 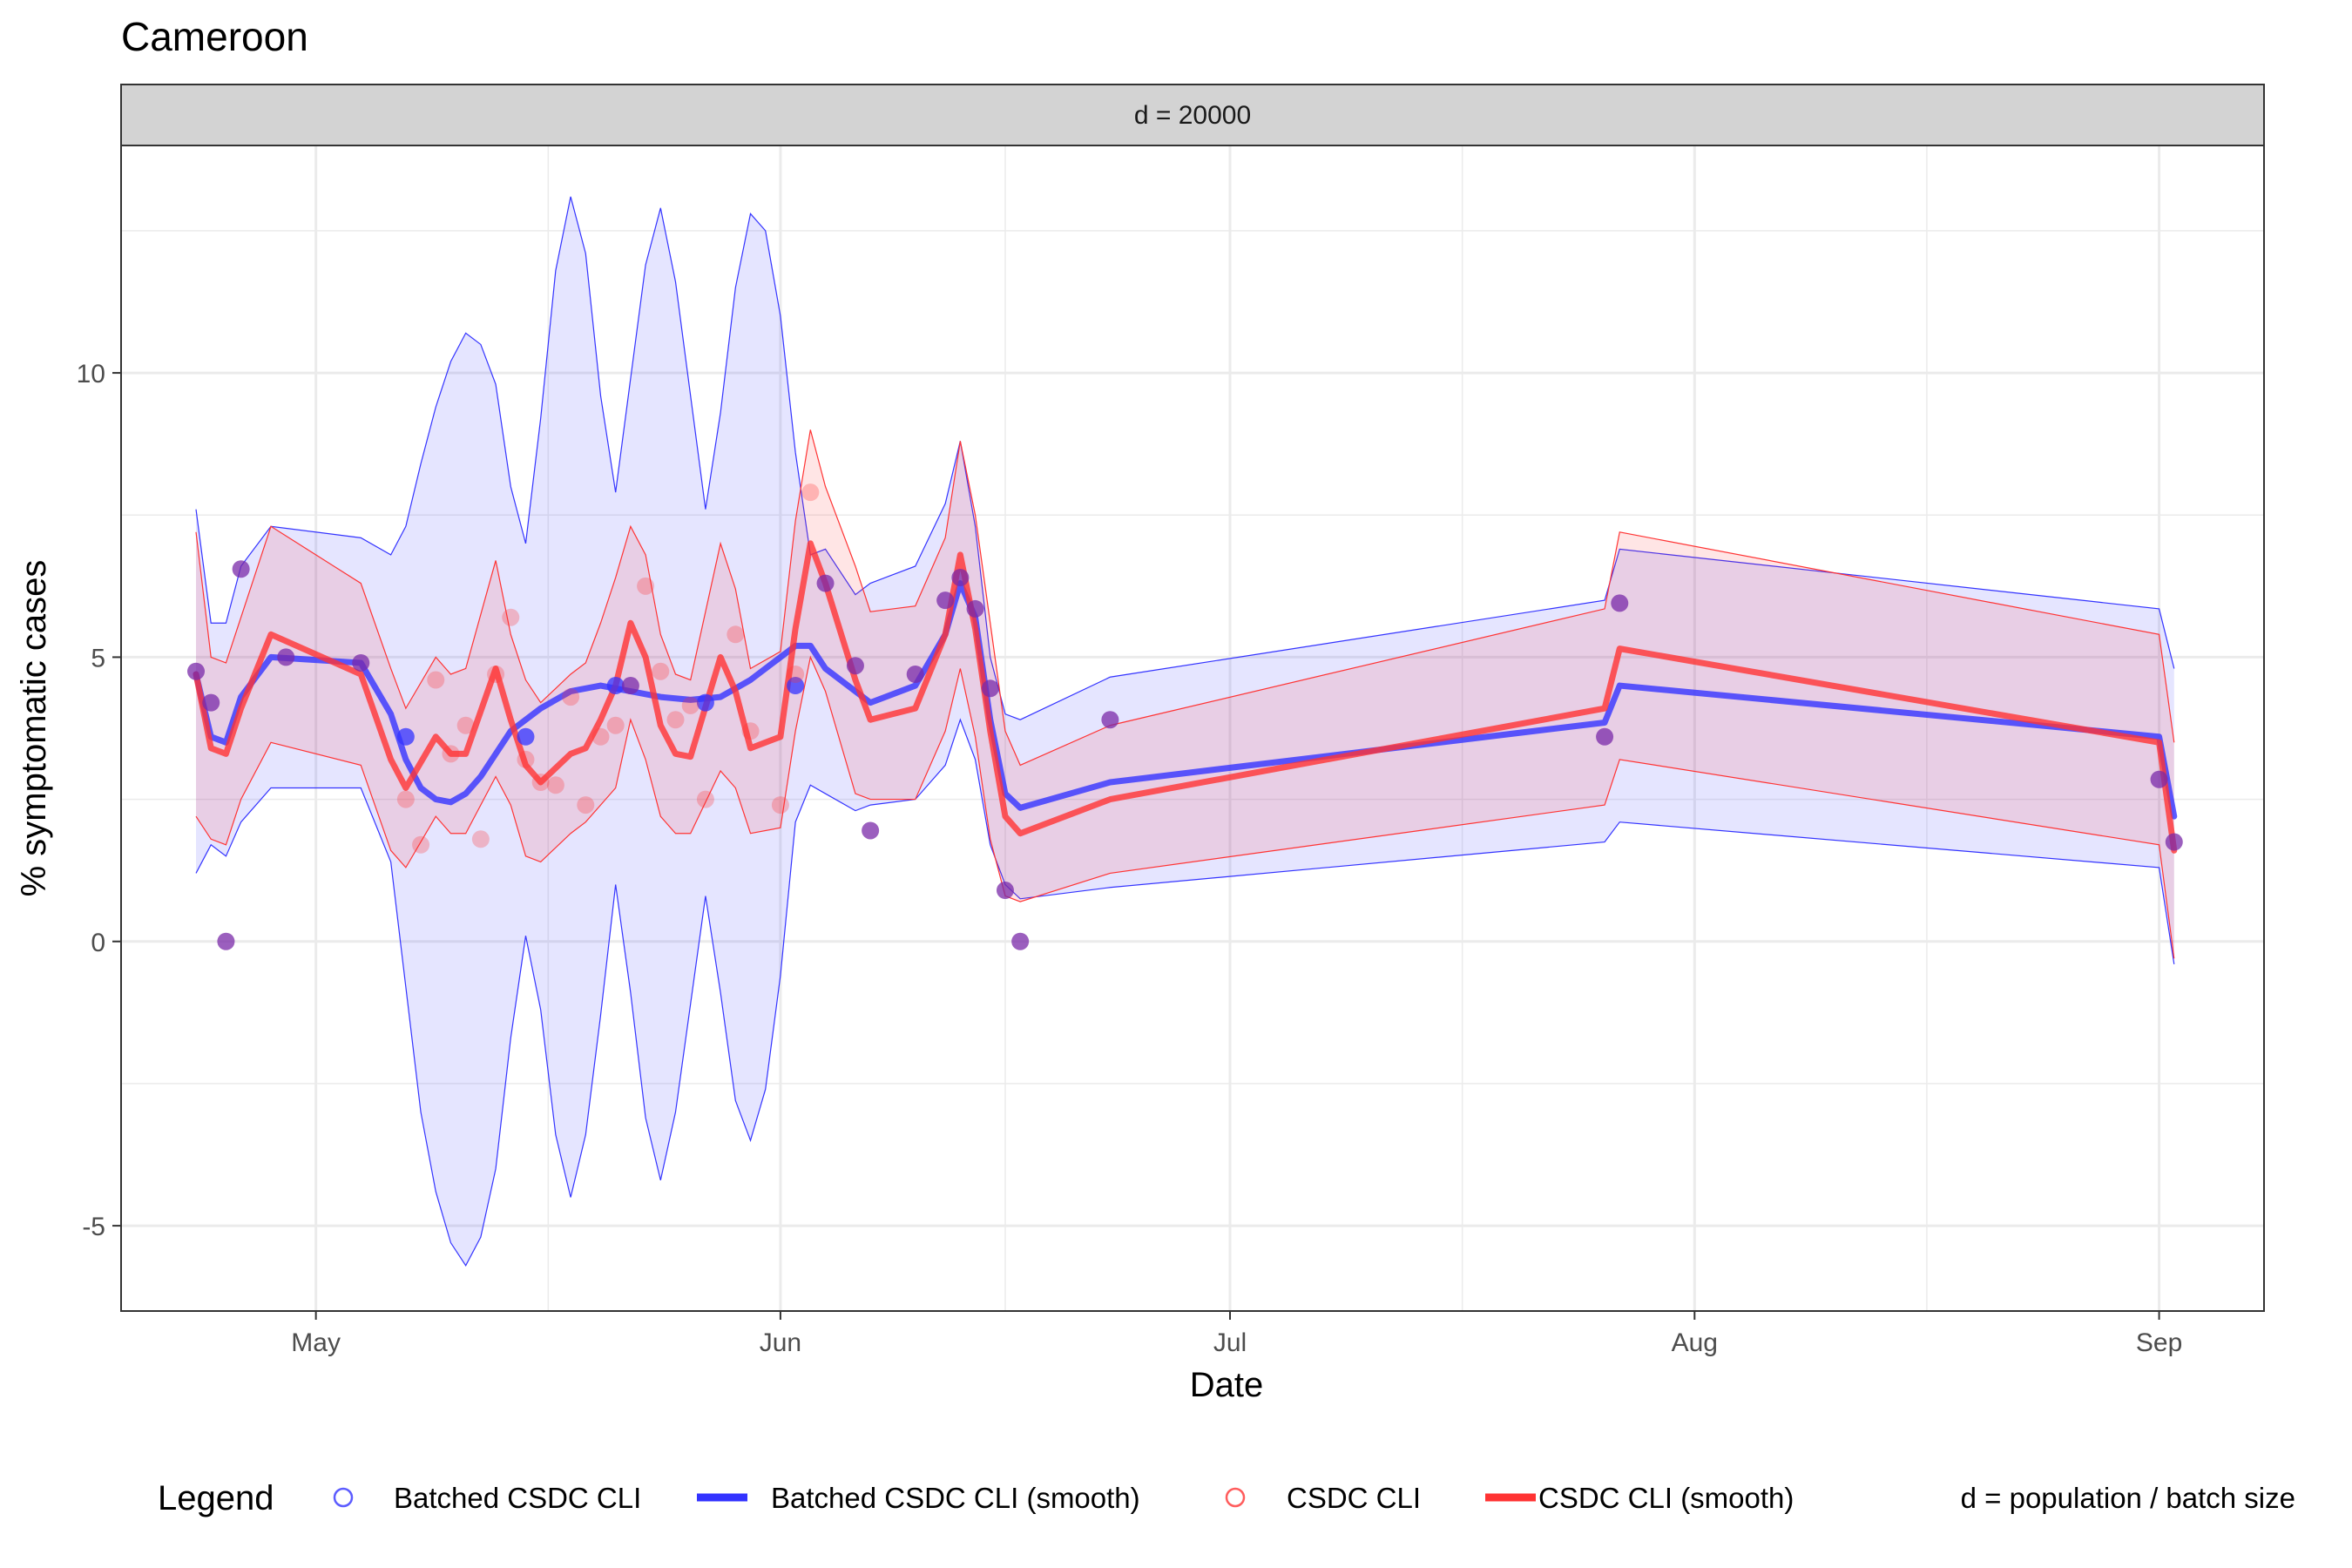 I want to click on y-axis-label: % symptomatic cases, so click(x=34, y=728).